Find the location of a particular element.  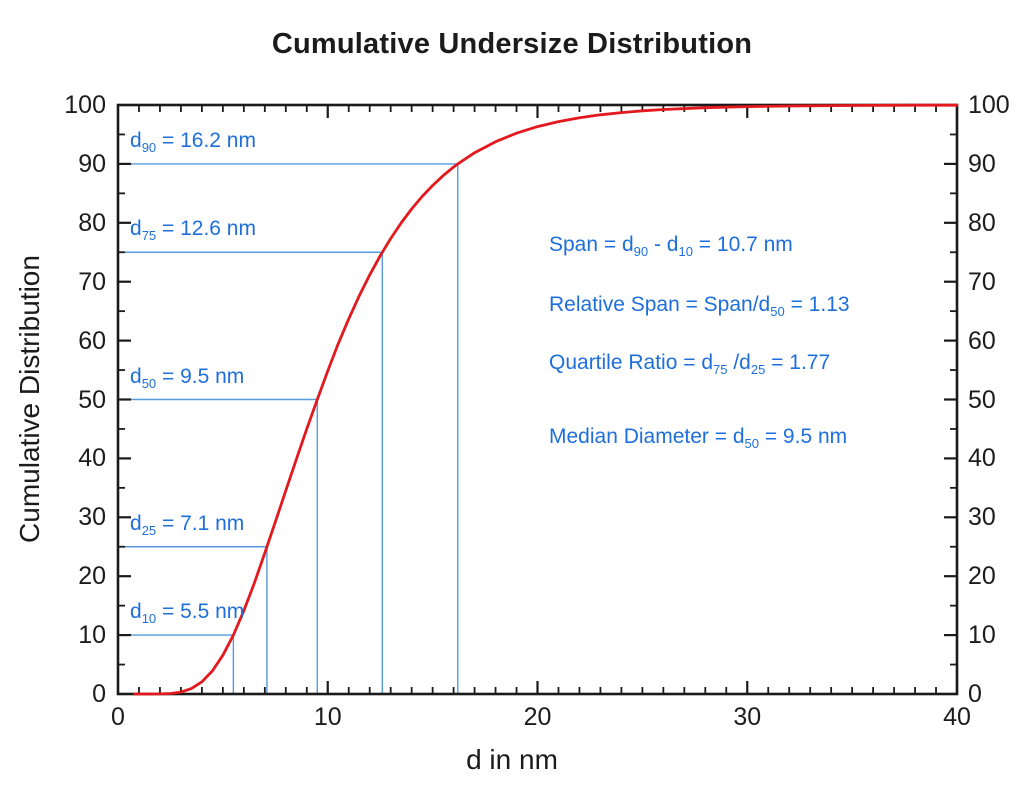

percentile-label-d75: d75 = 12.6 nm is located at coordinates (193, 230).